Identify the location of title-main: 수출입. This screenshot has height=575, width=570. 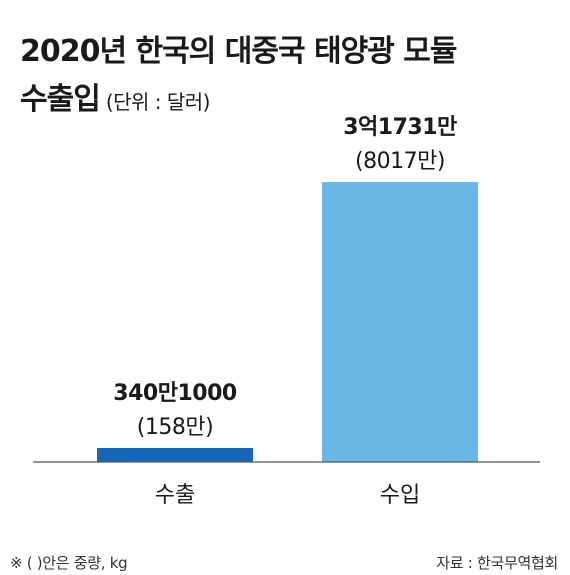
(60, 99).